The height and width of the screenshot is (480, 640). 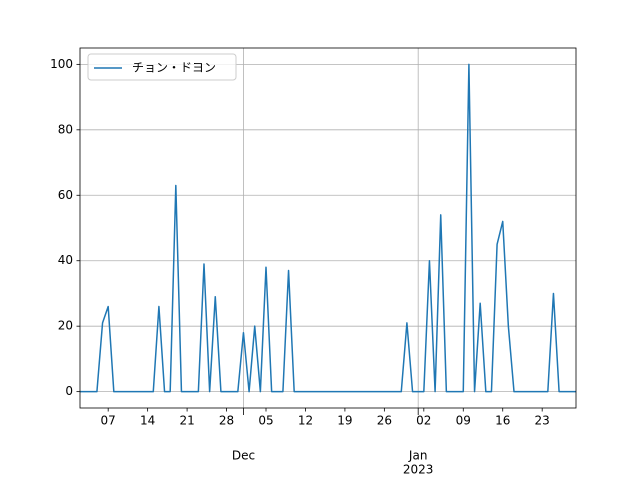 I want to click on x-tick-label: Dec, so click(x=243, y=456).